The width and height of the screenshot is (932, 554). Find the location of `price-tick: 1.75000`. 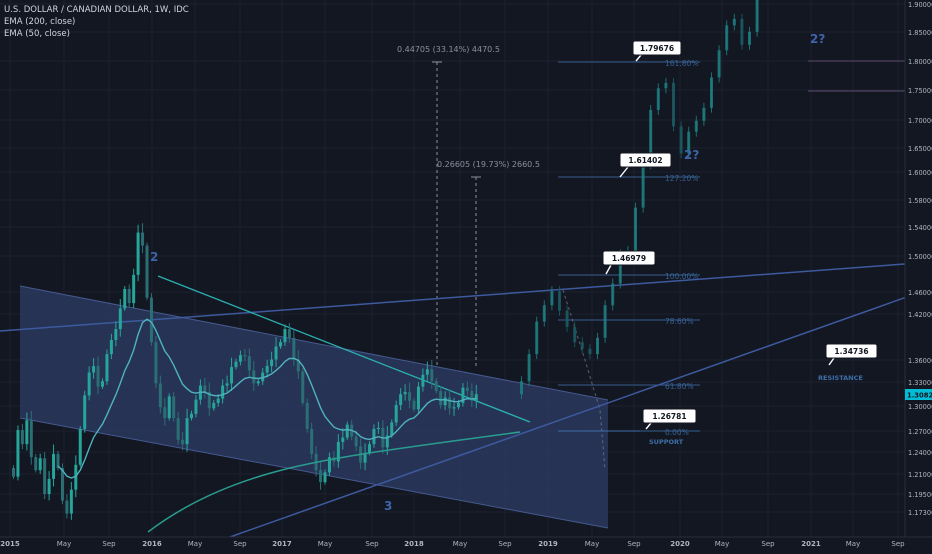

price-tick: 1.75000 is located at coordinates (920, 91).